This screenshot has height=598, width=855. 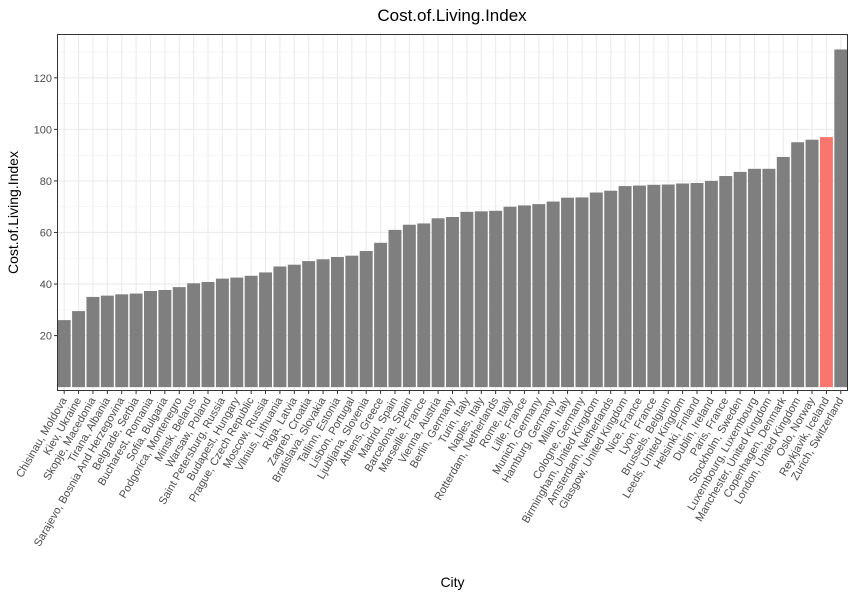 What do you see at coordinates (452, 15) in the screenshot?
I see `chart-title: Cost.of.Living.Index` at bounding box center [452, 15].